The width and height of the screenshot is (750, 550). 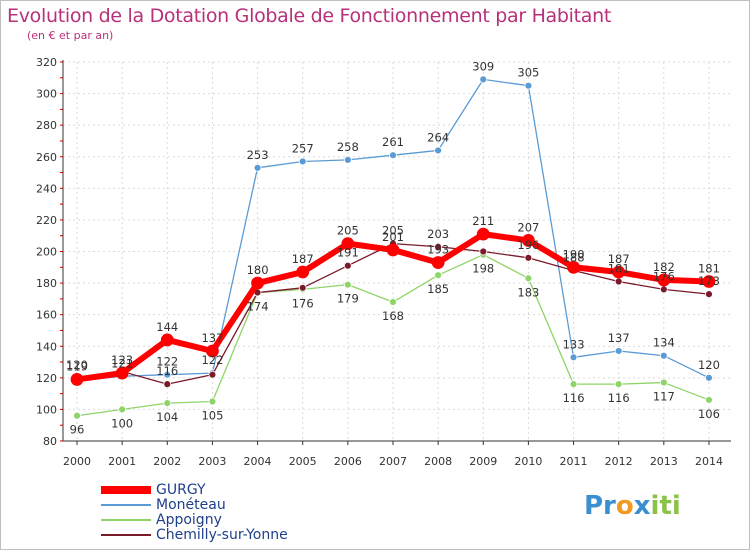 I want to click on data-label-mon-teau: 305, so click(x=528, y=73).